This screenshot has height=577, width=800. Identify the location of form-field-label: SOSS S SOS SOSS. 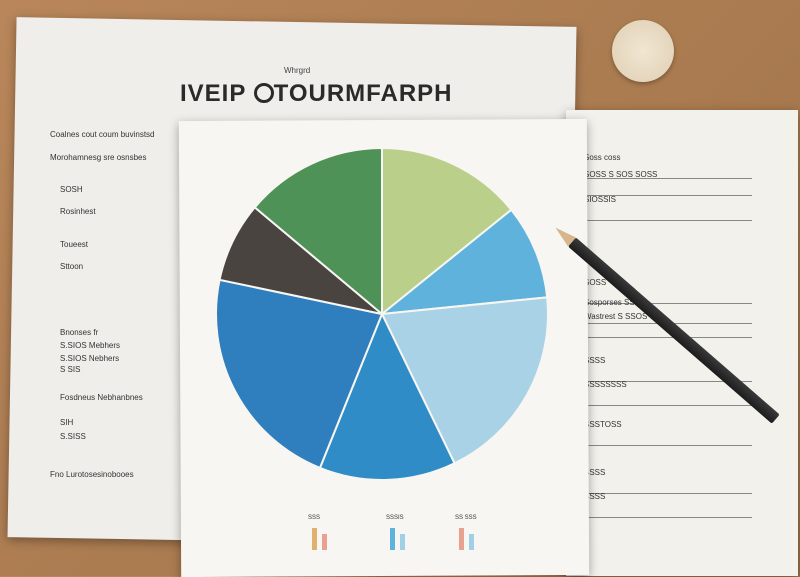
(621, 174).